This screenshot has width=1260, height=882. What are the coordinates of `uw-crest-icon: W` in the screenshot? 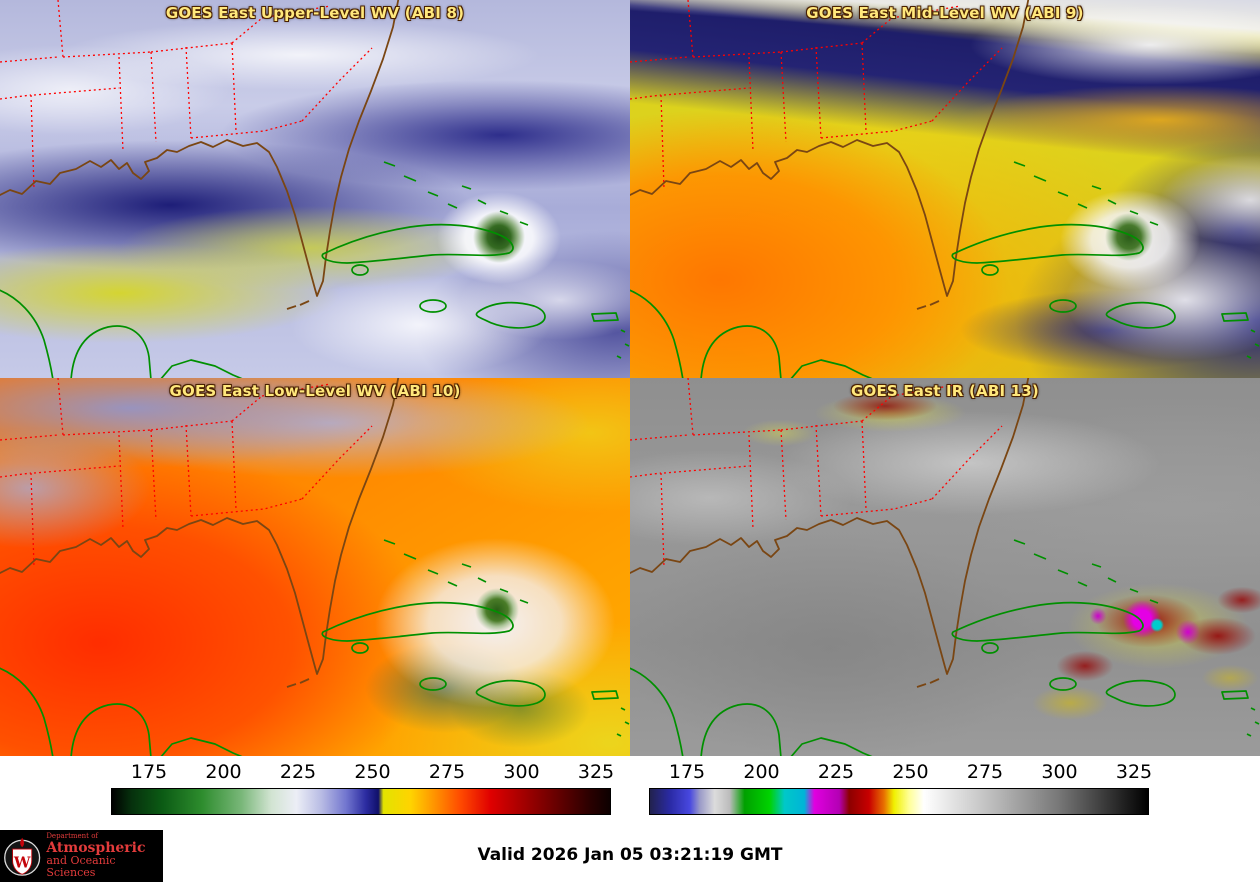 It's located at (22, 856).